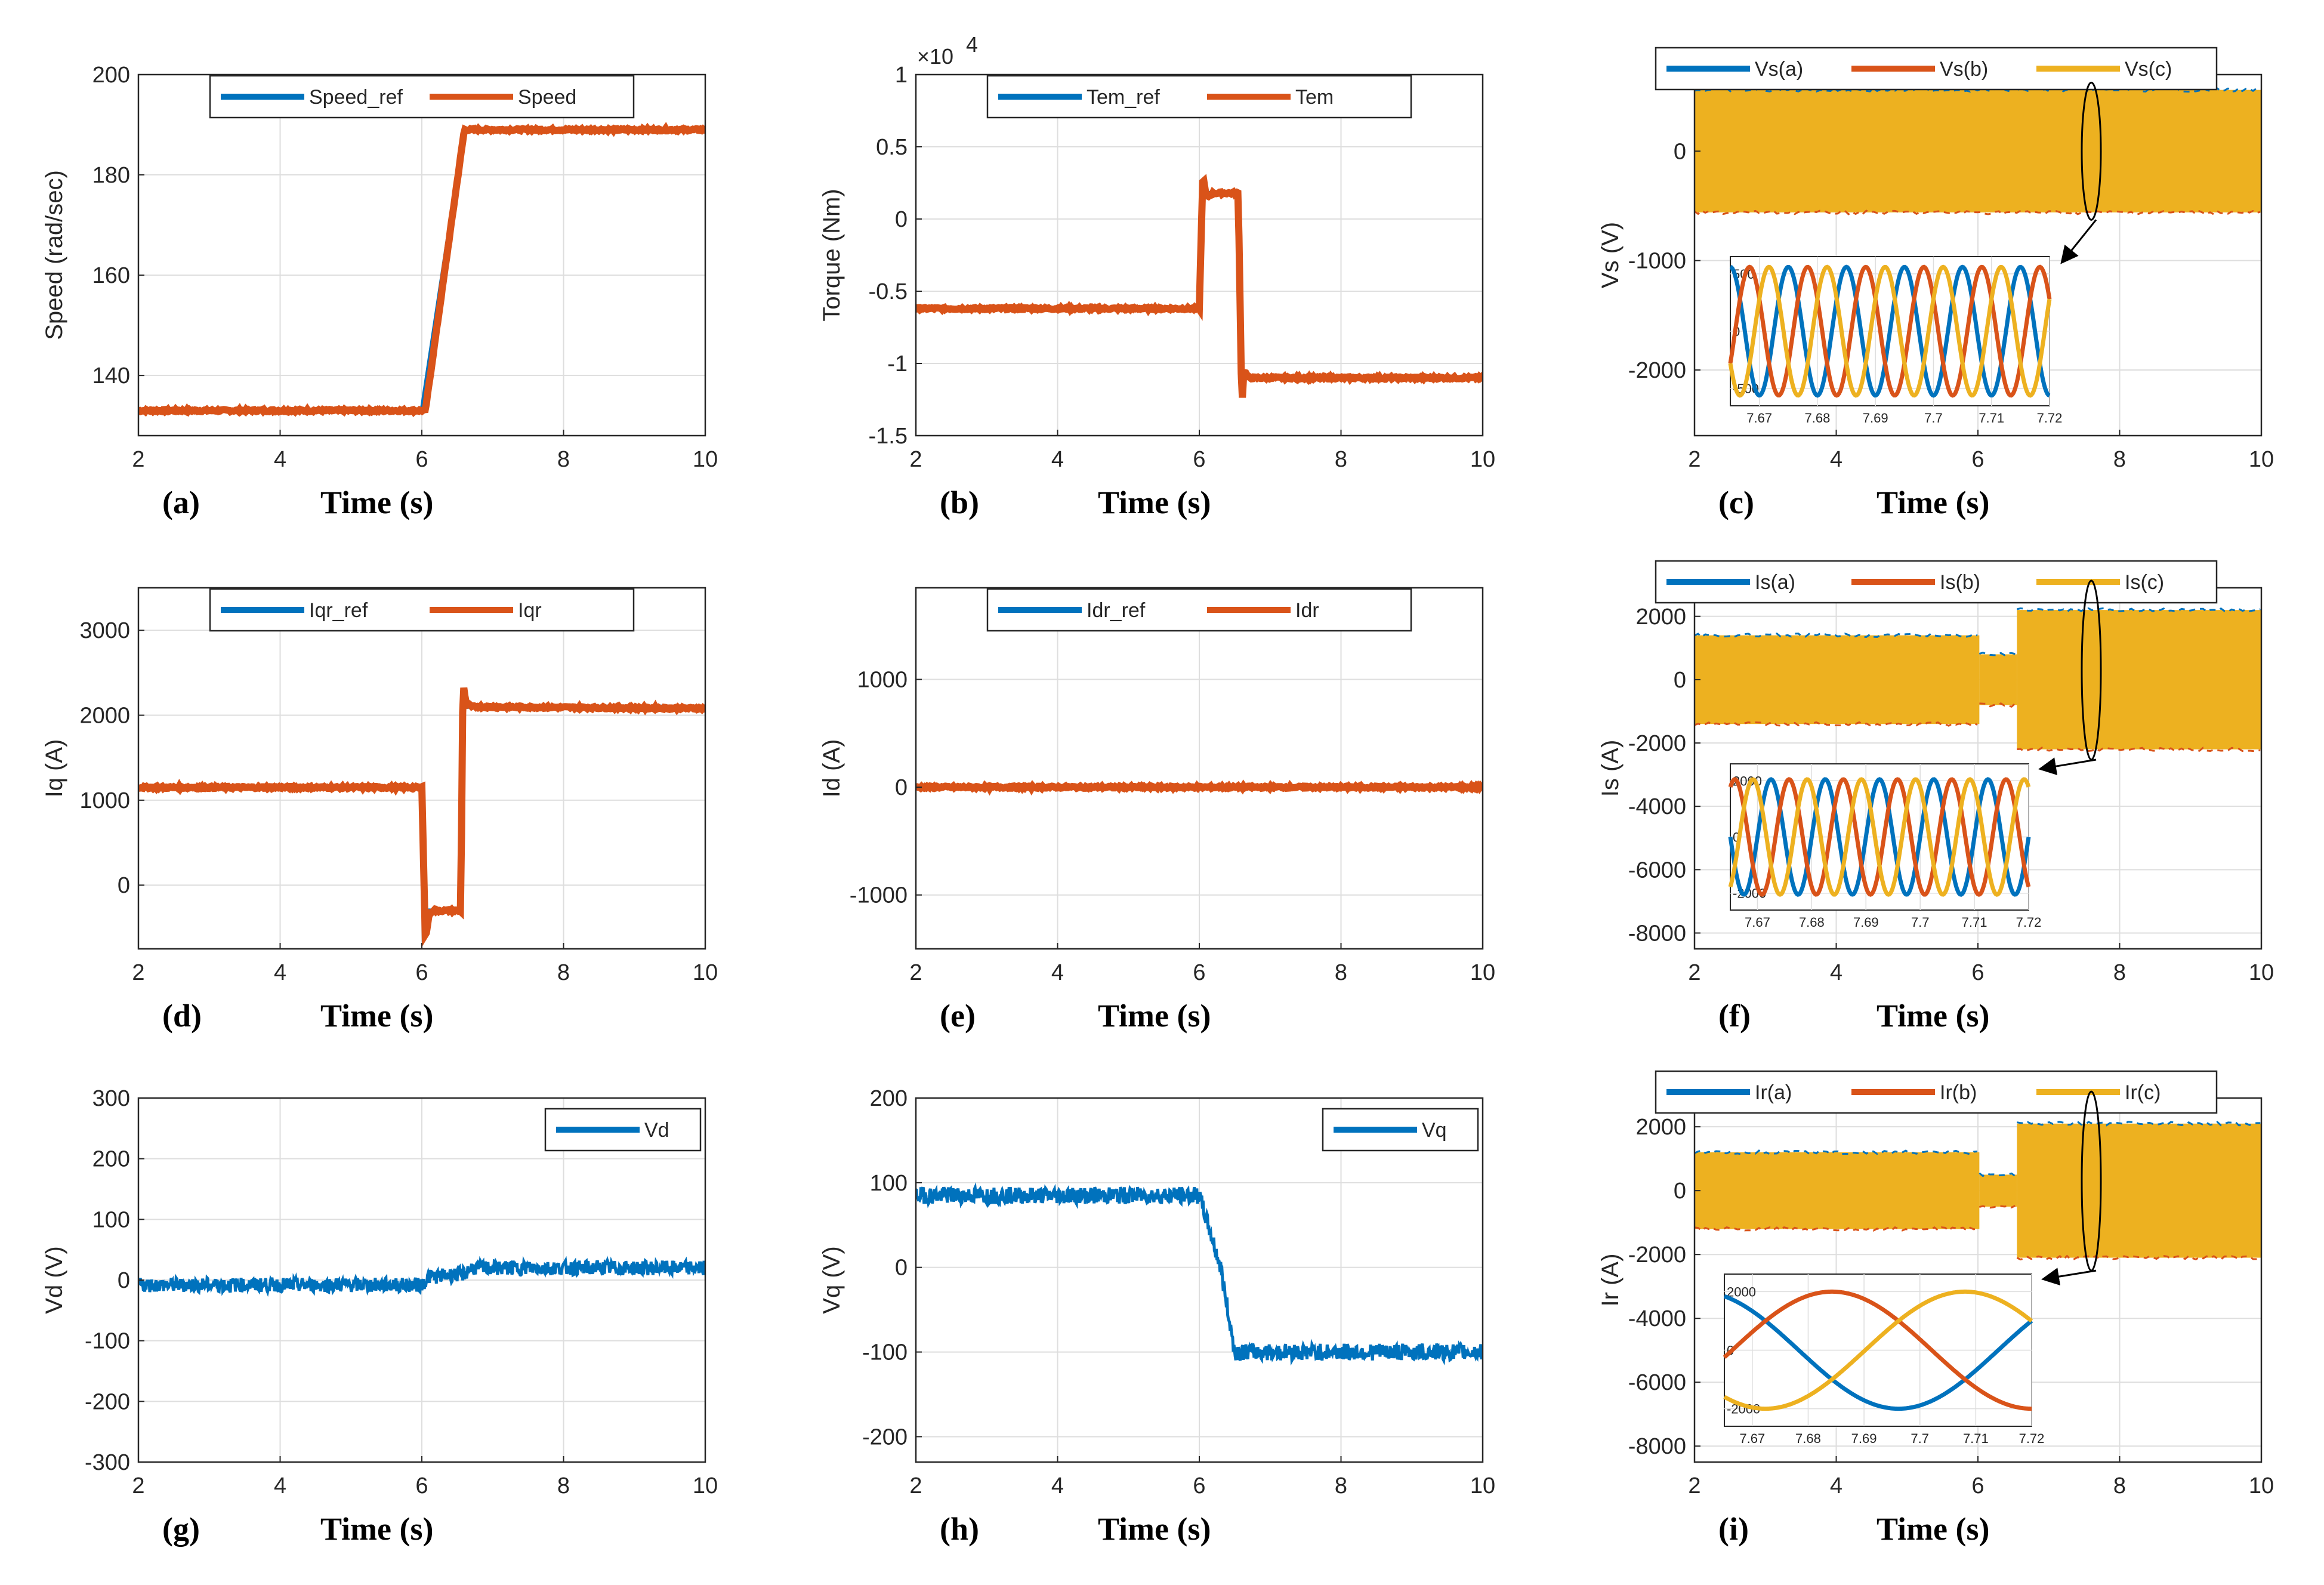 This screenshot has height=1585, width=2324. Describe the element at coordinates (879, 896) in the screenshot. I see `y-tick-label: -1000` at that location.